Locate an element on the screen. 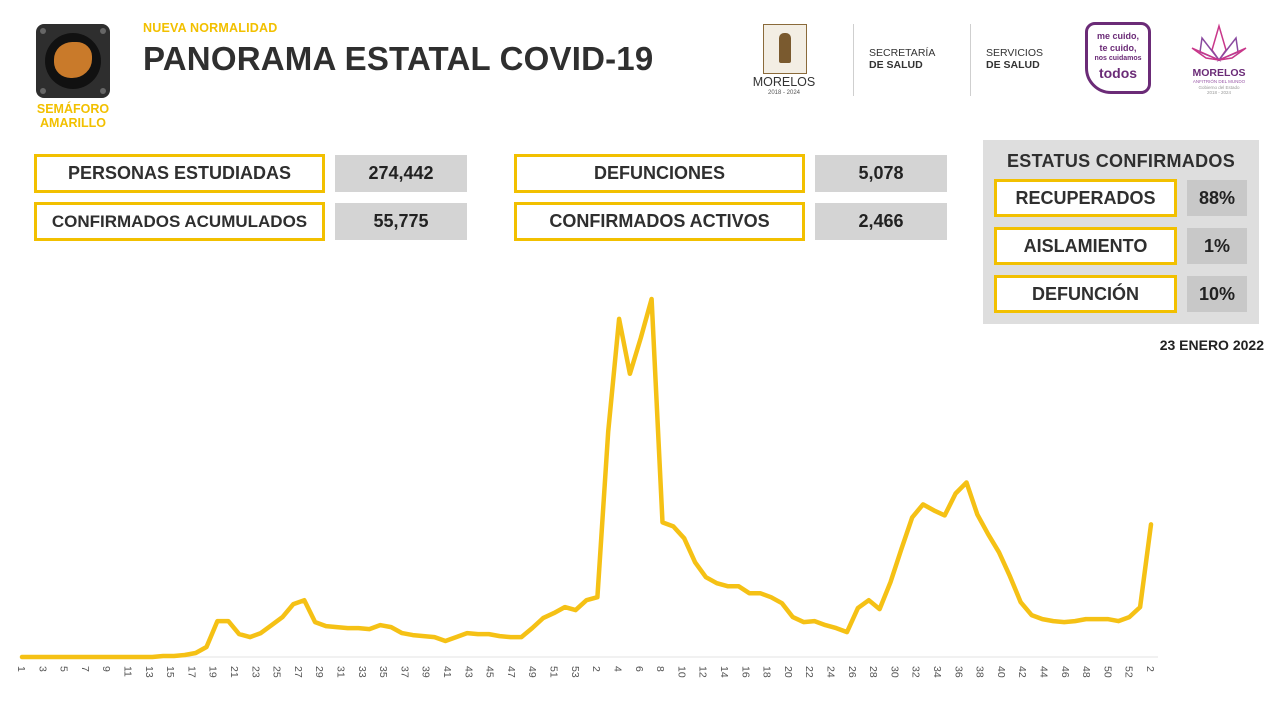 Image resolution: width=1280 pixels, height=719 pixels. confirmados-activos-label: CONFIRMADOS ACTIVOS is located at coordinates (659, 221).